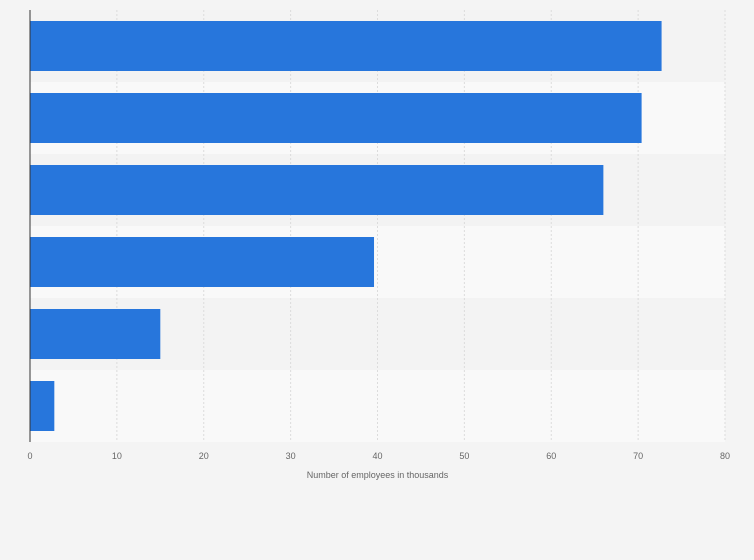 This screenshot has width=754, height=560. I want to click on x-tick-label: 60, so click(551, 456).